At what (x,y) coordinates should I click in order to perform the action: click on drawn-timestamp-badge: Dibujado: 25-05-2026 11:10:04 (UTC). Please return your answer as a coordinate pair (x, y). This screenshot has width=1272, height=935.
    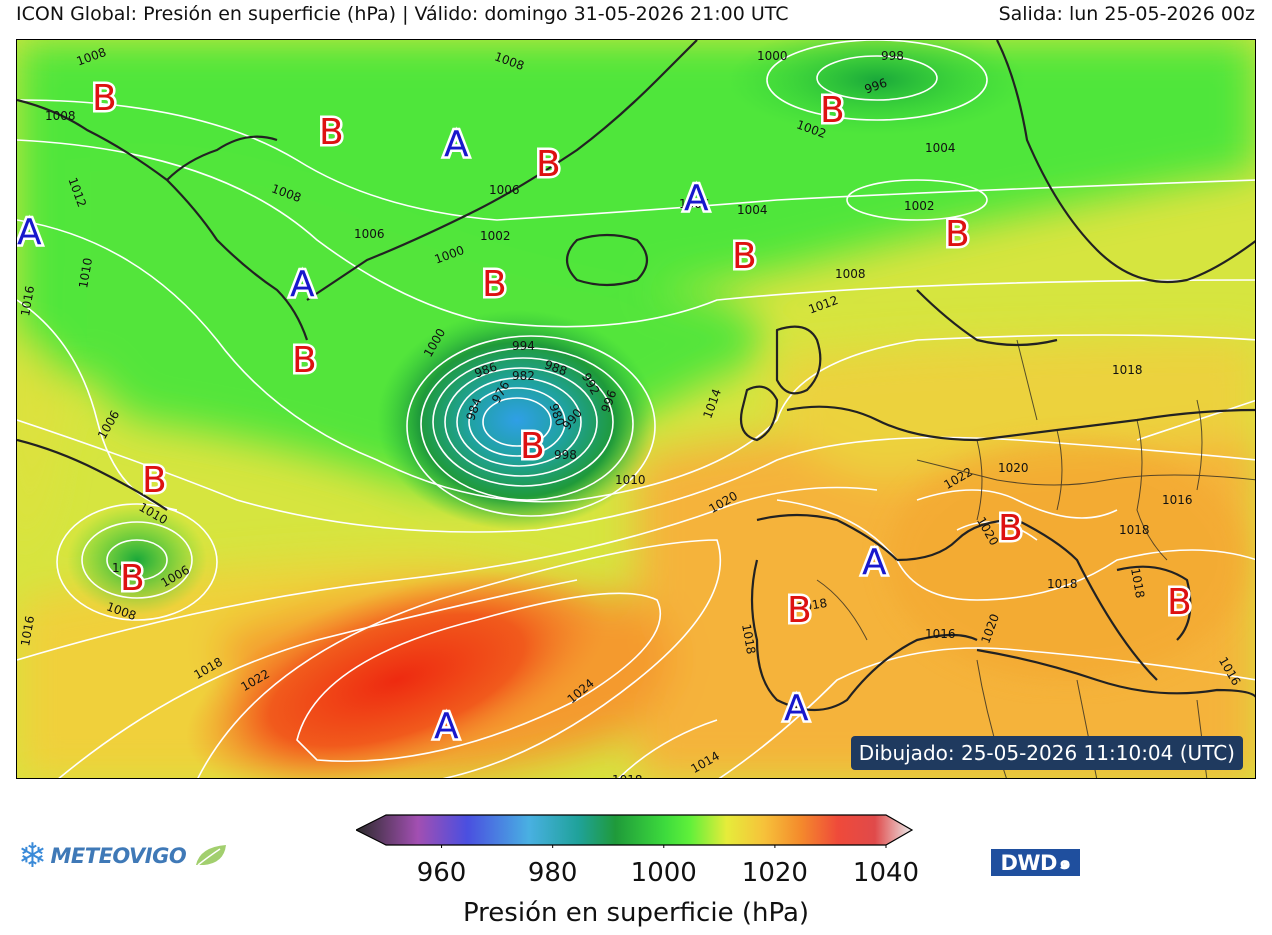
    Looking at the image, I should click on (1046, 753).